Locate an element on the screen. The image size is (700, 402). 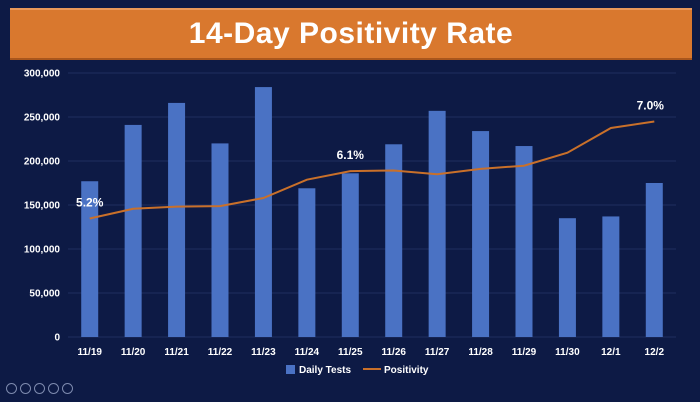
x-tick-label: 11/23 is located at coordinates (263, 352).